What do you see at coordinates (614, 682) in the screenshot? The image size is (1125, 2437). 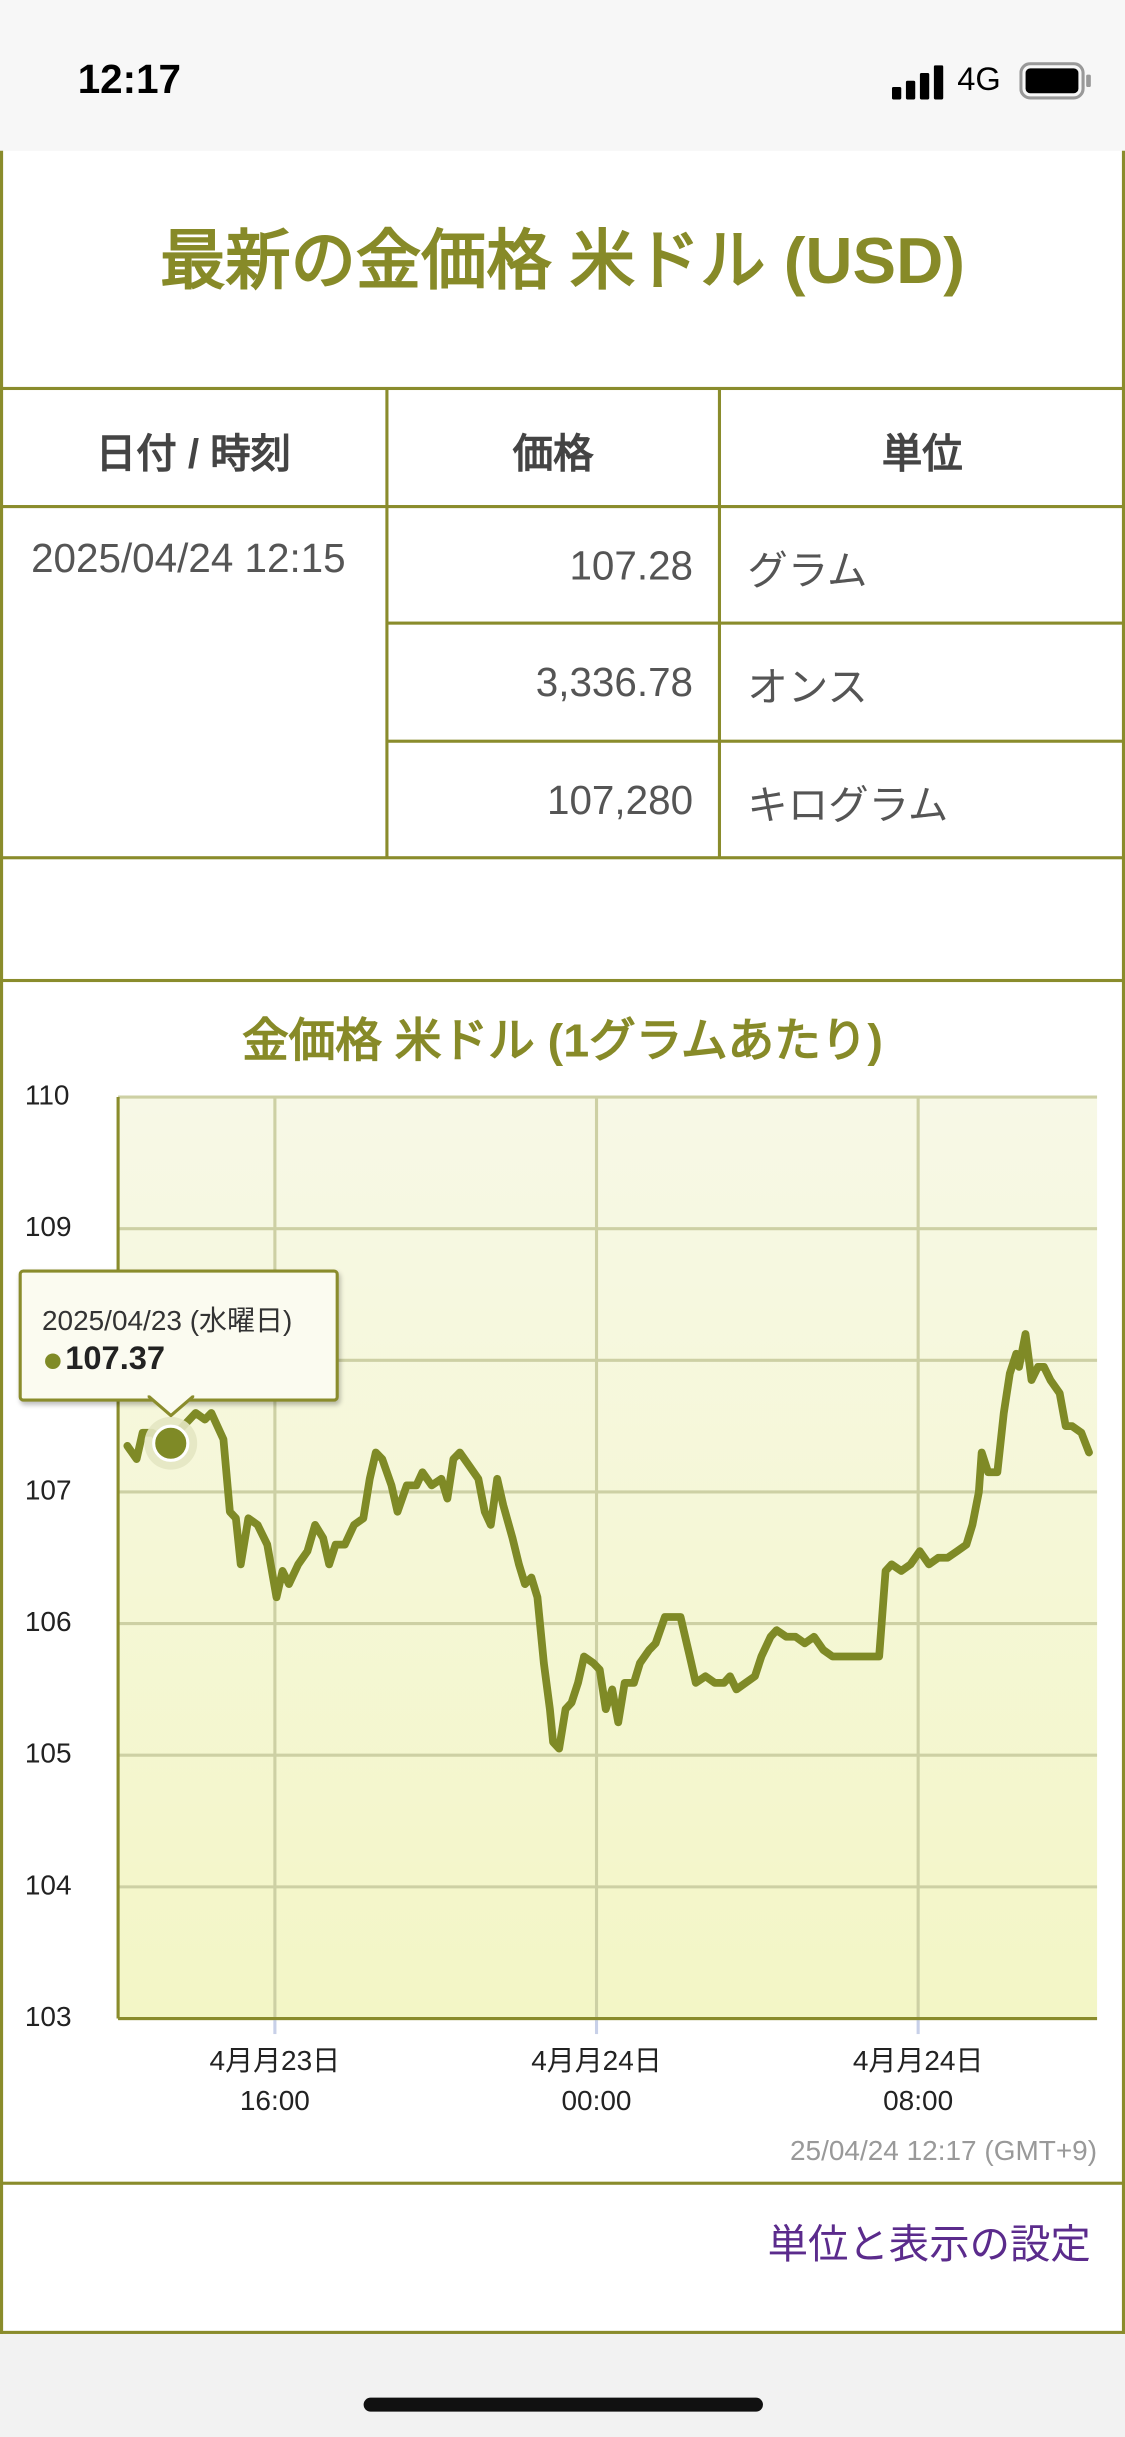 I see `price-cell: 3,336.78` at bounding box center [614, 682].